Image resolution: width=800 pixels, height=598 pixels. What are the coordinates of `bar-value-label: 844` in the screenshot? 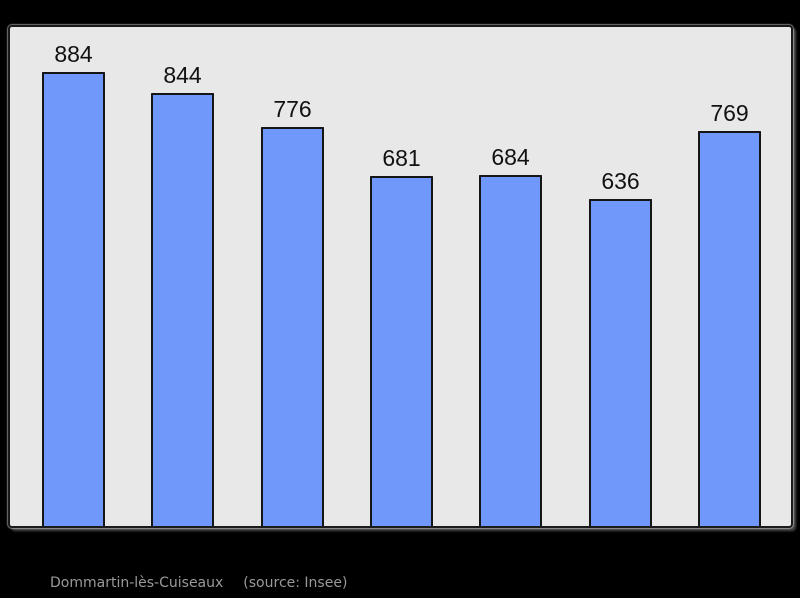 It's located at (182, 75).